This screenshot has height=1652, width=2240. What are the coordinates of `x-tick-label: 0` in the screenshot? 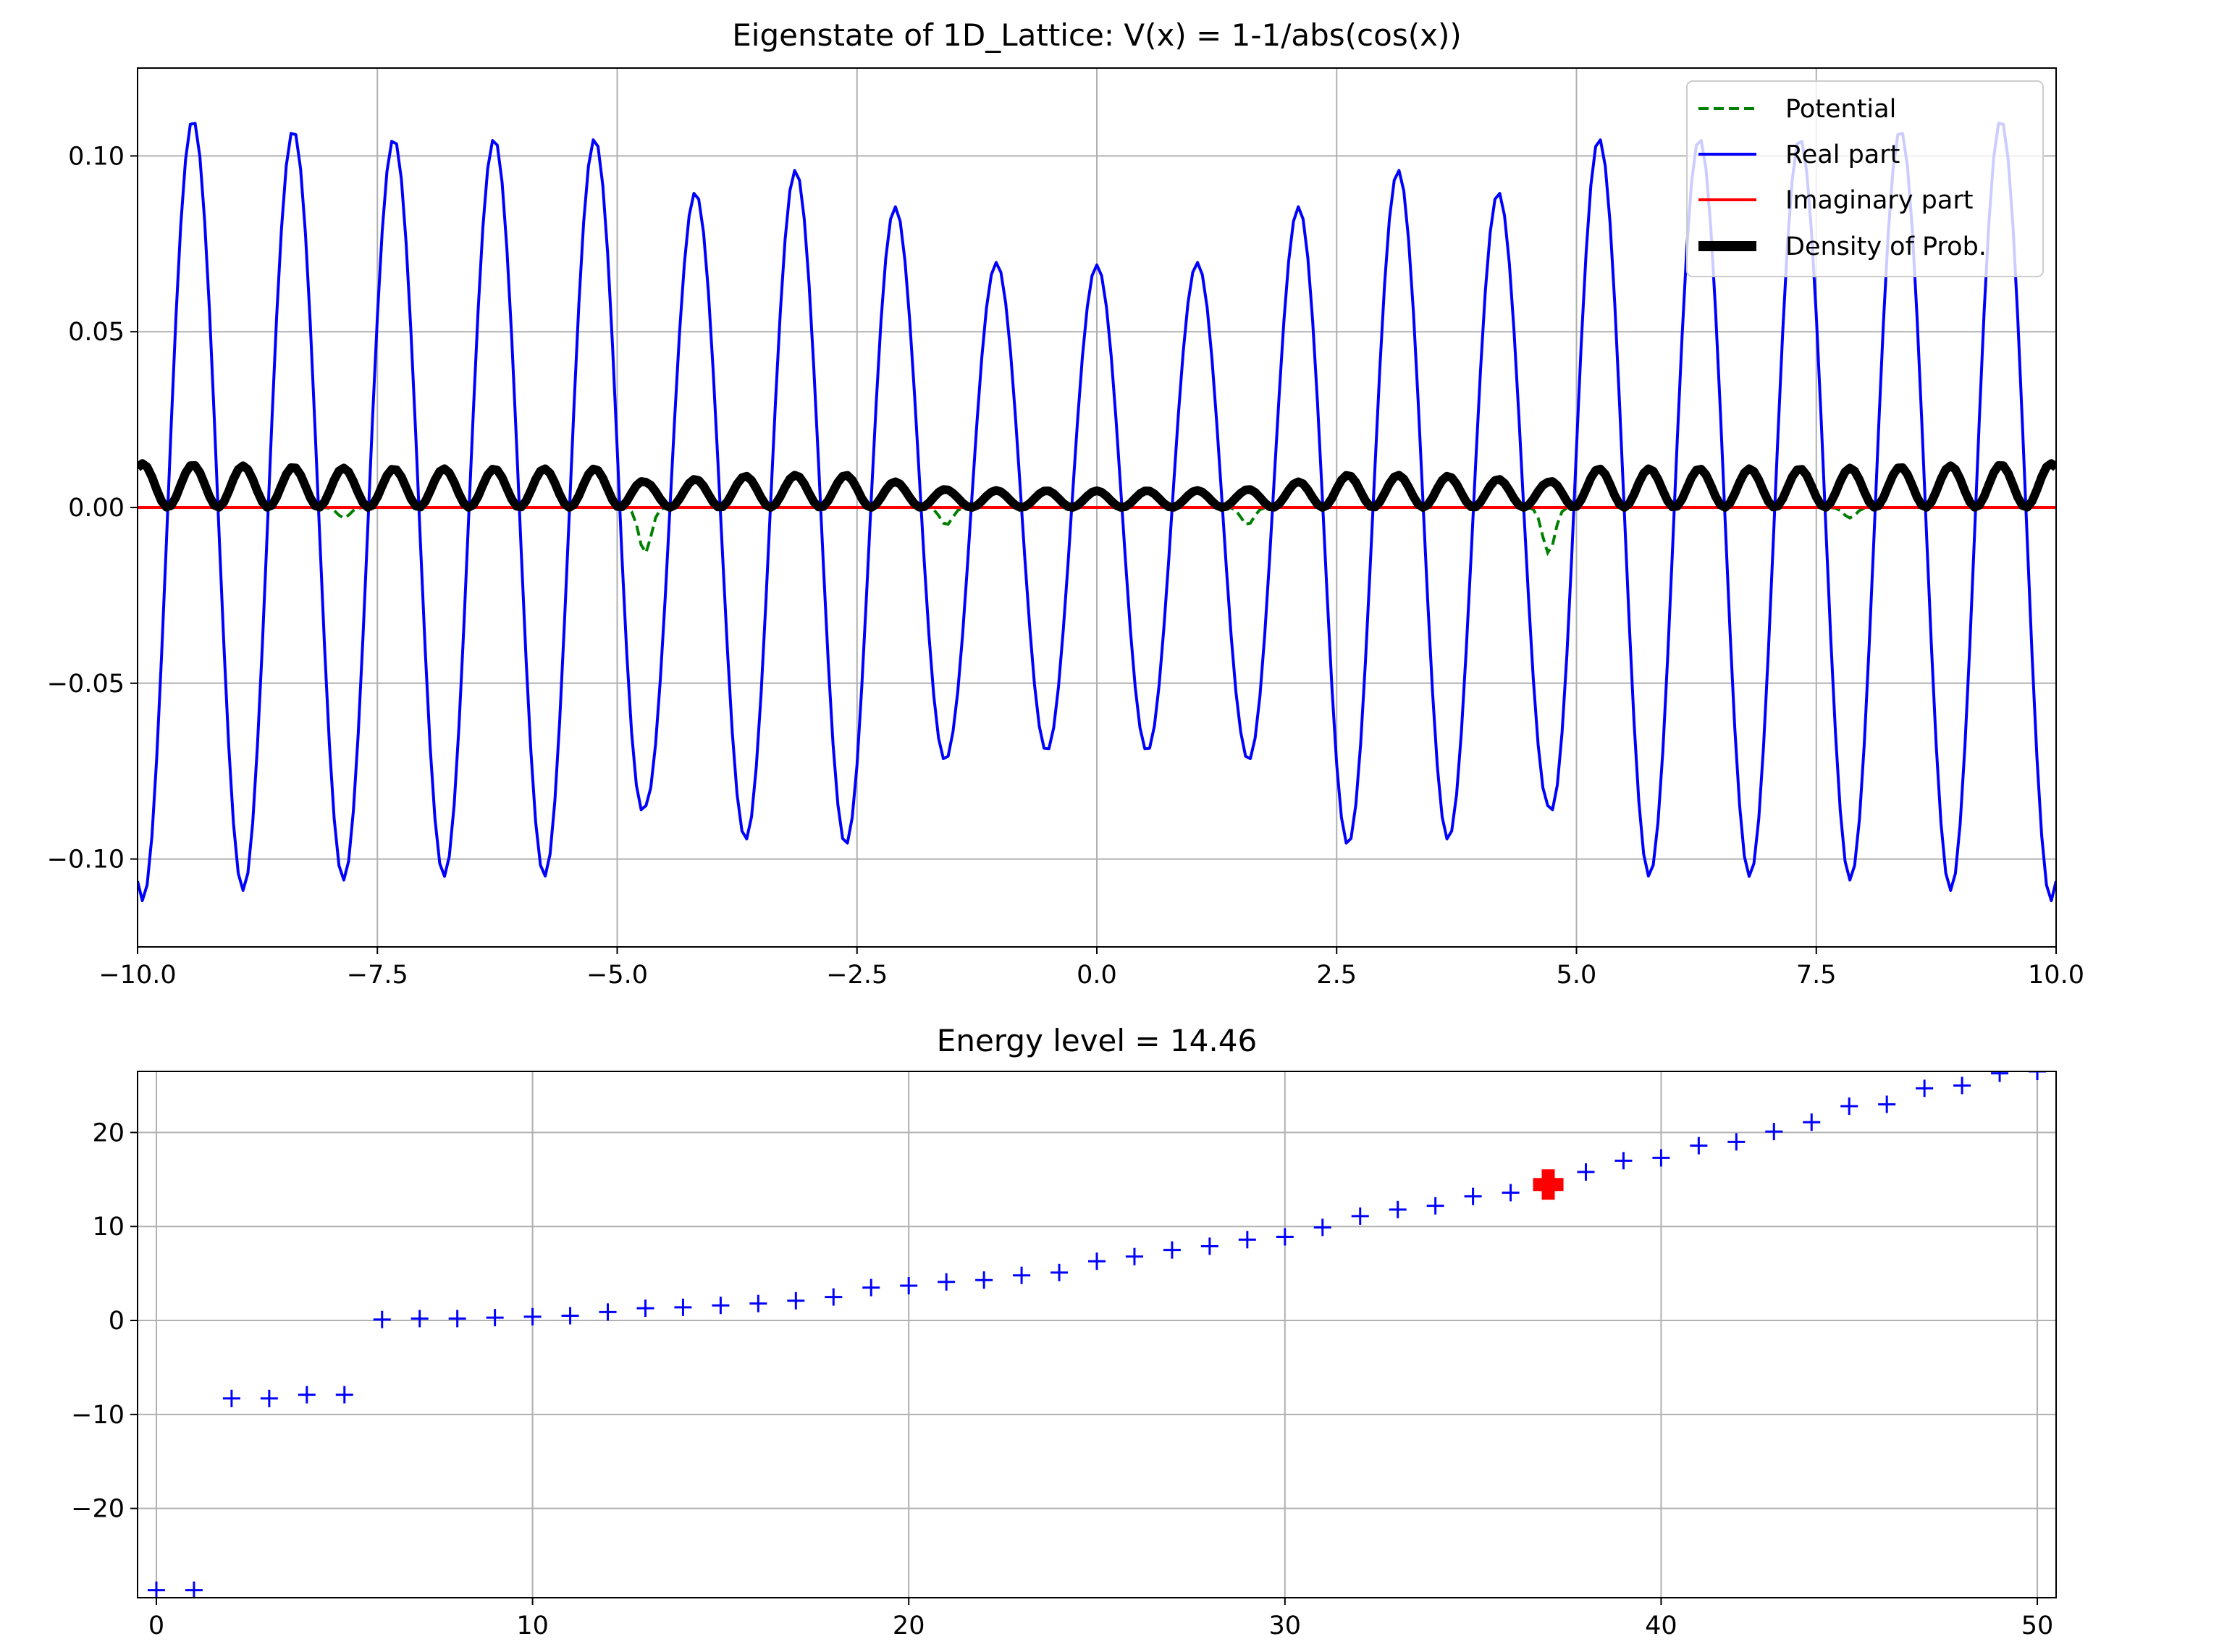 It's located at (156, 1626).